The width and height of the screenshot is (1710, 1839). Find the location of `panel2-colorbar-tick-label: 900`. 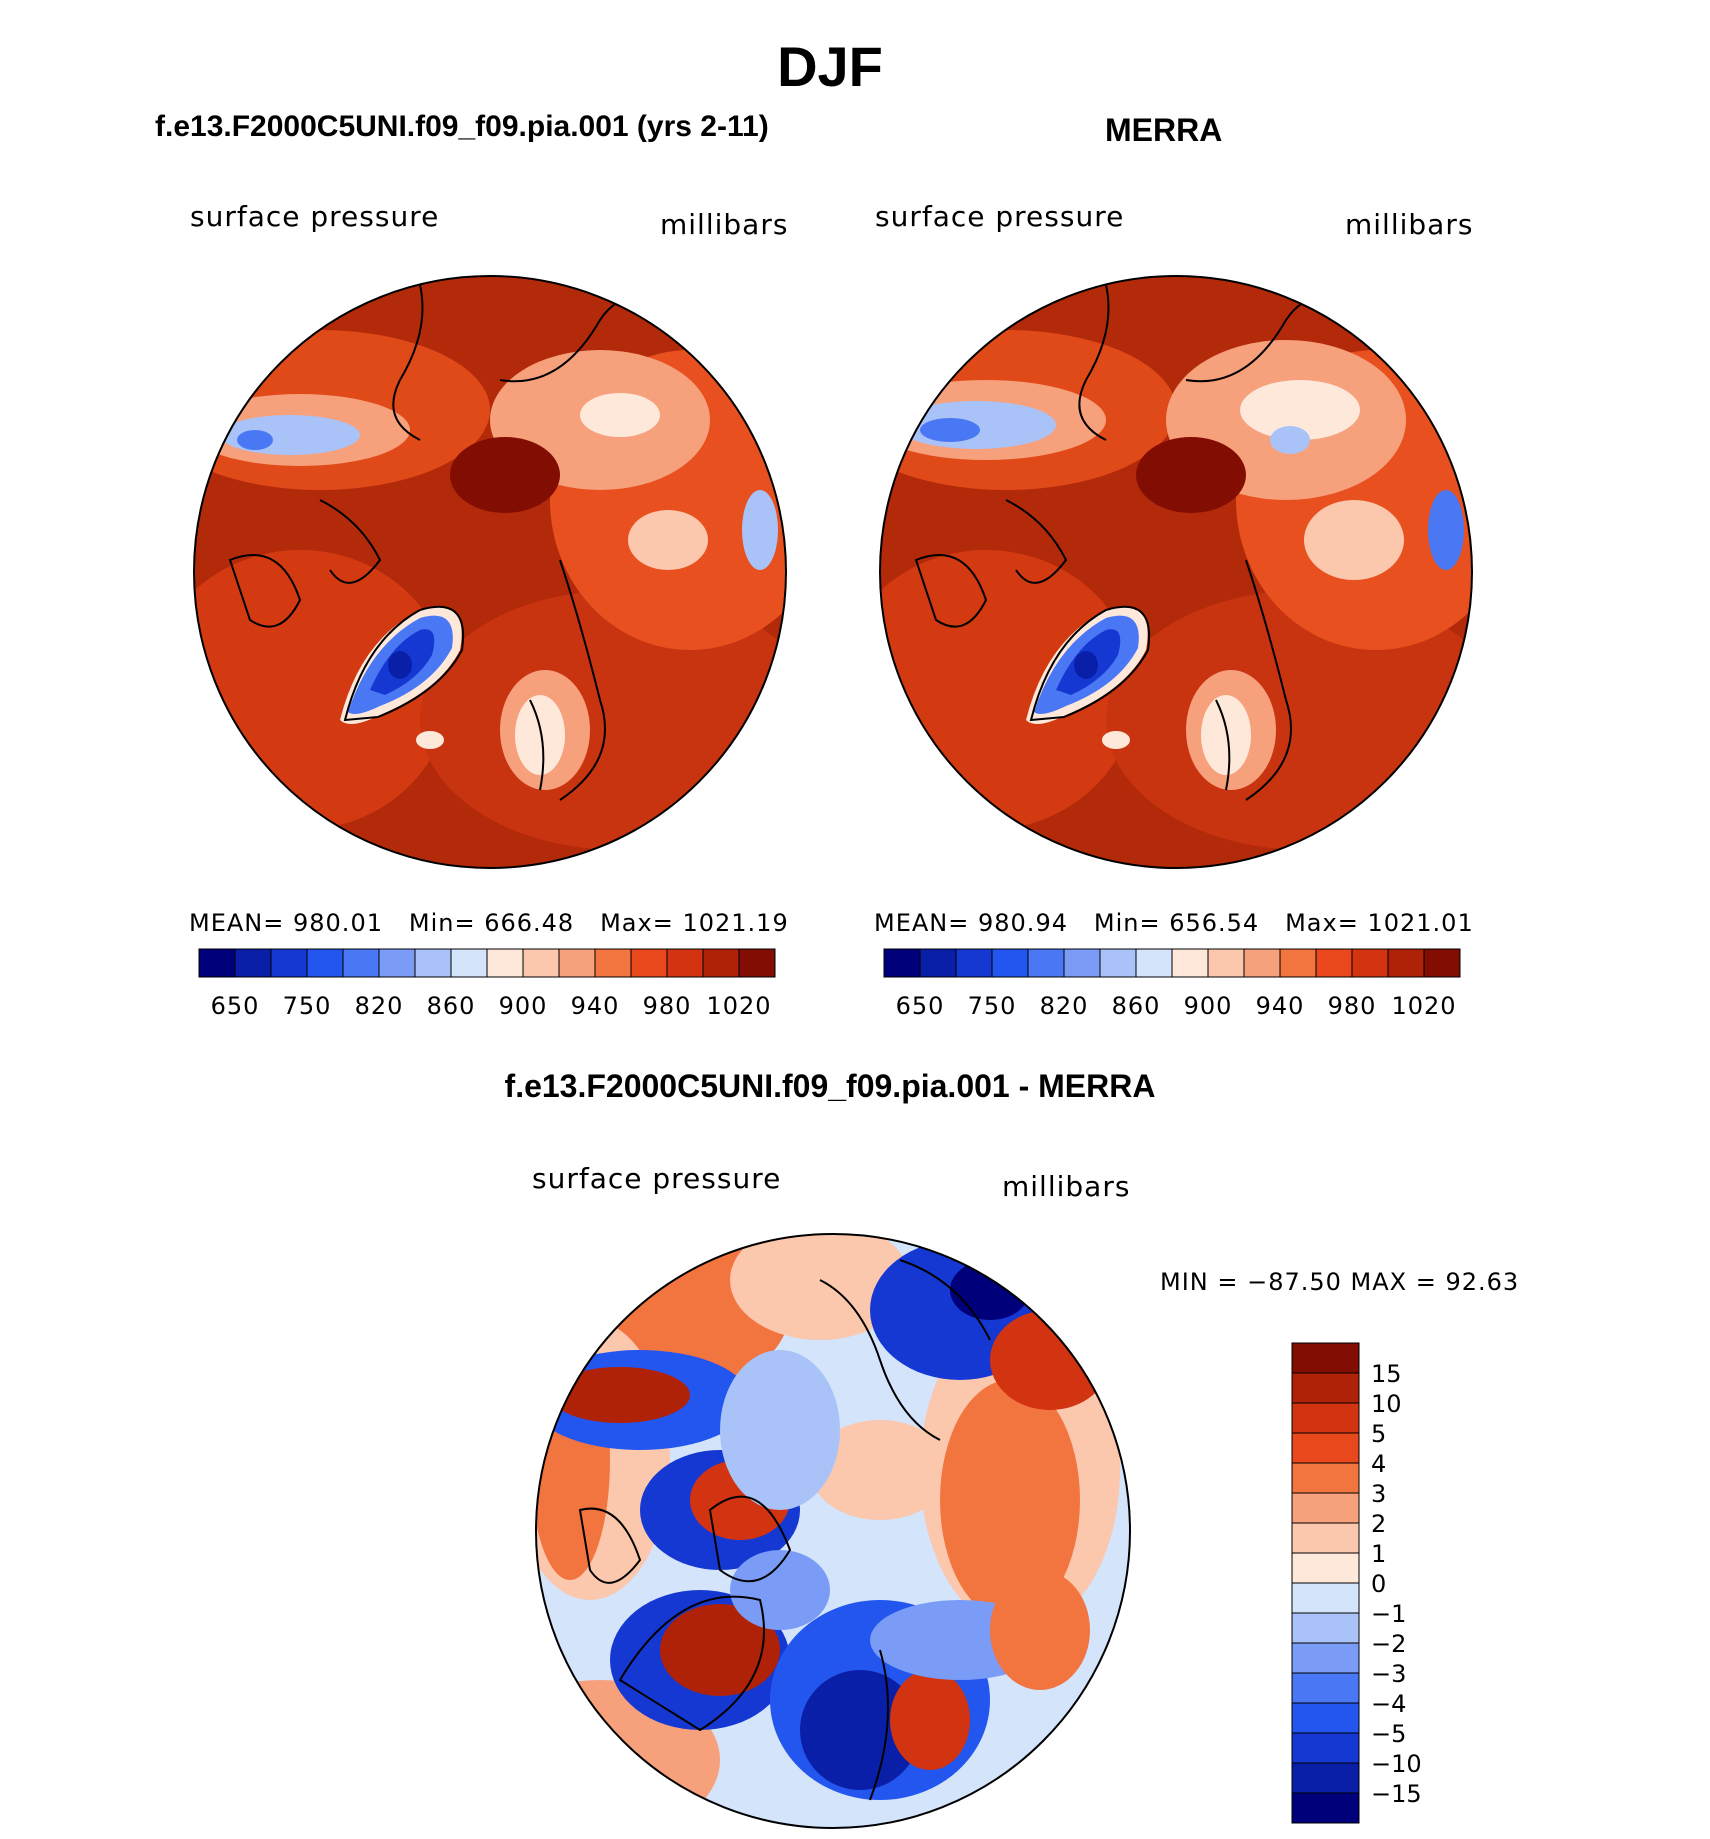

panel2-colorbar-tick-label: 900 is located at coordinates (1208, 1006).